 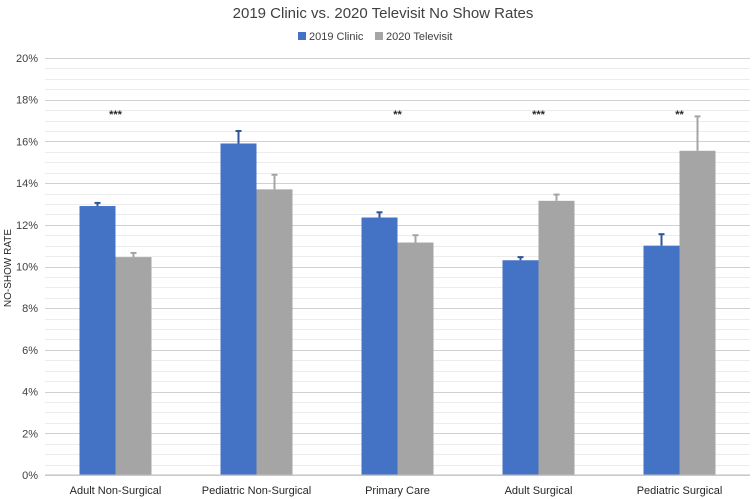 I want to click on legend-label-2019-clinic: 2019 Clinic, so click(x=336, y=37).